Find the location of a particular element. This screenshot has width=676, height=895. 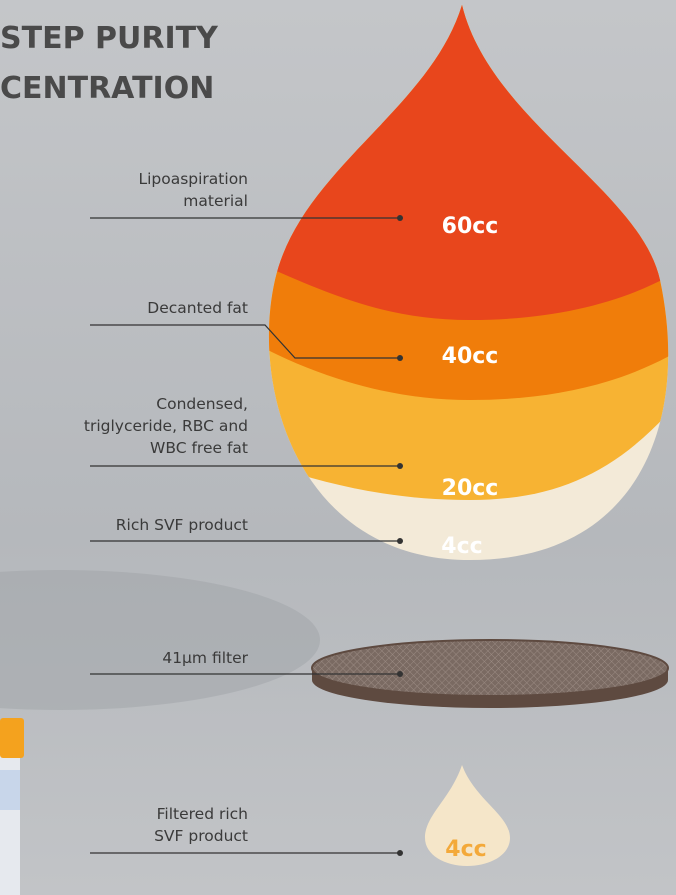

label: Condensed, is located at coordinates (202, 404).